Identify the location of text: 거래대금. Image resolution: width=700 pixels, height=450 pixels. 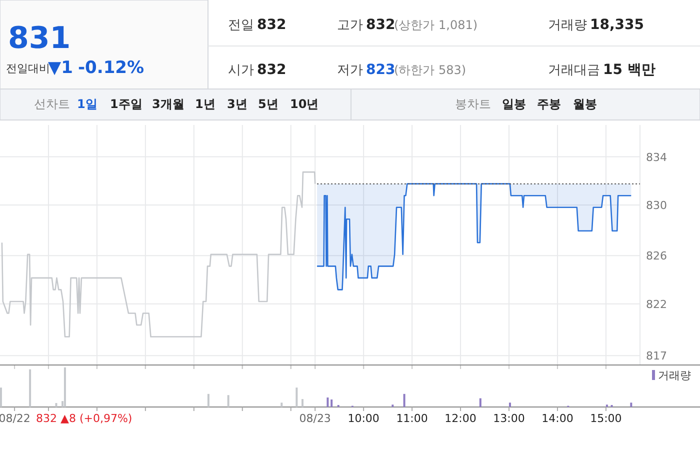
(574, 70).